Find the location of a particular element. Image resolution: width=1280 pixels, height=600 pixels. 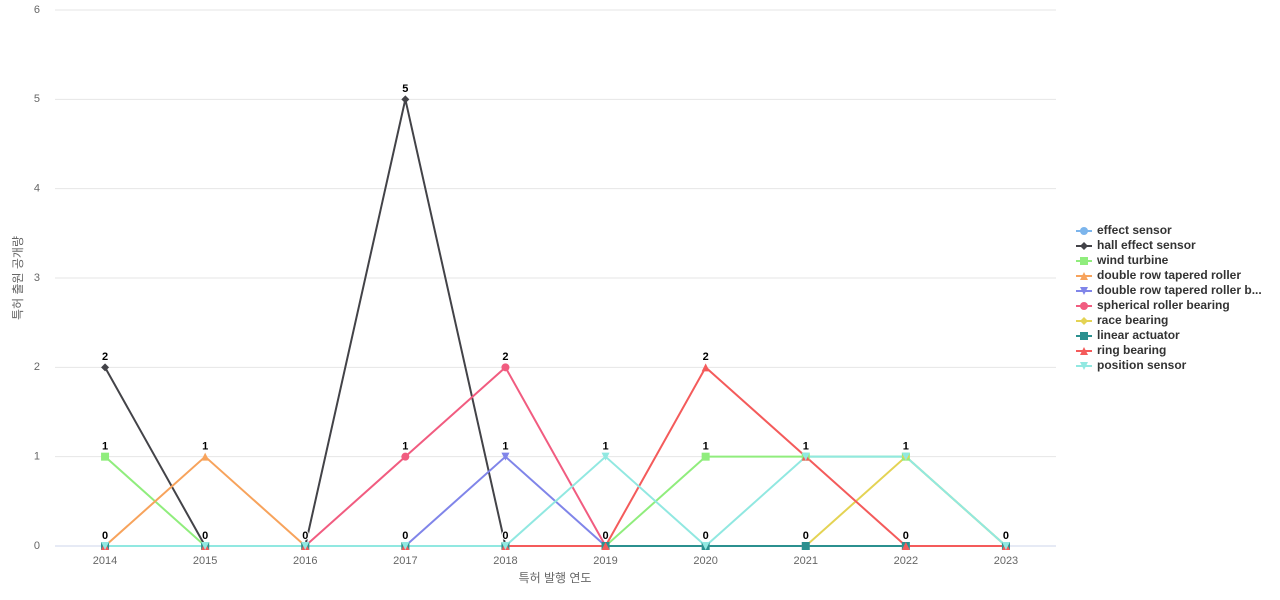

y-tick-label: 2 is located at coordinates (37, 367).